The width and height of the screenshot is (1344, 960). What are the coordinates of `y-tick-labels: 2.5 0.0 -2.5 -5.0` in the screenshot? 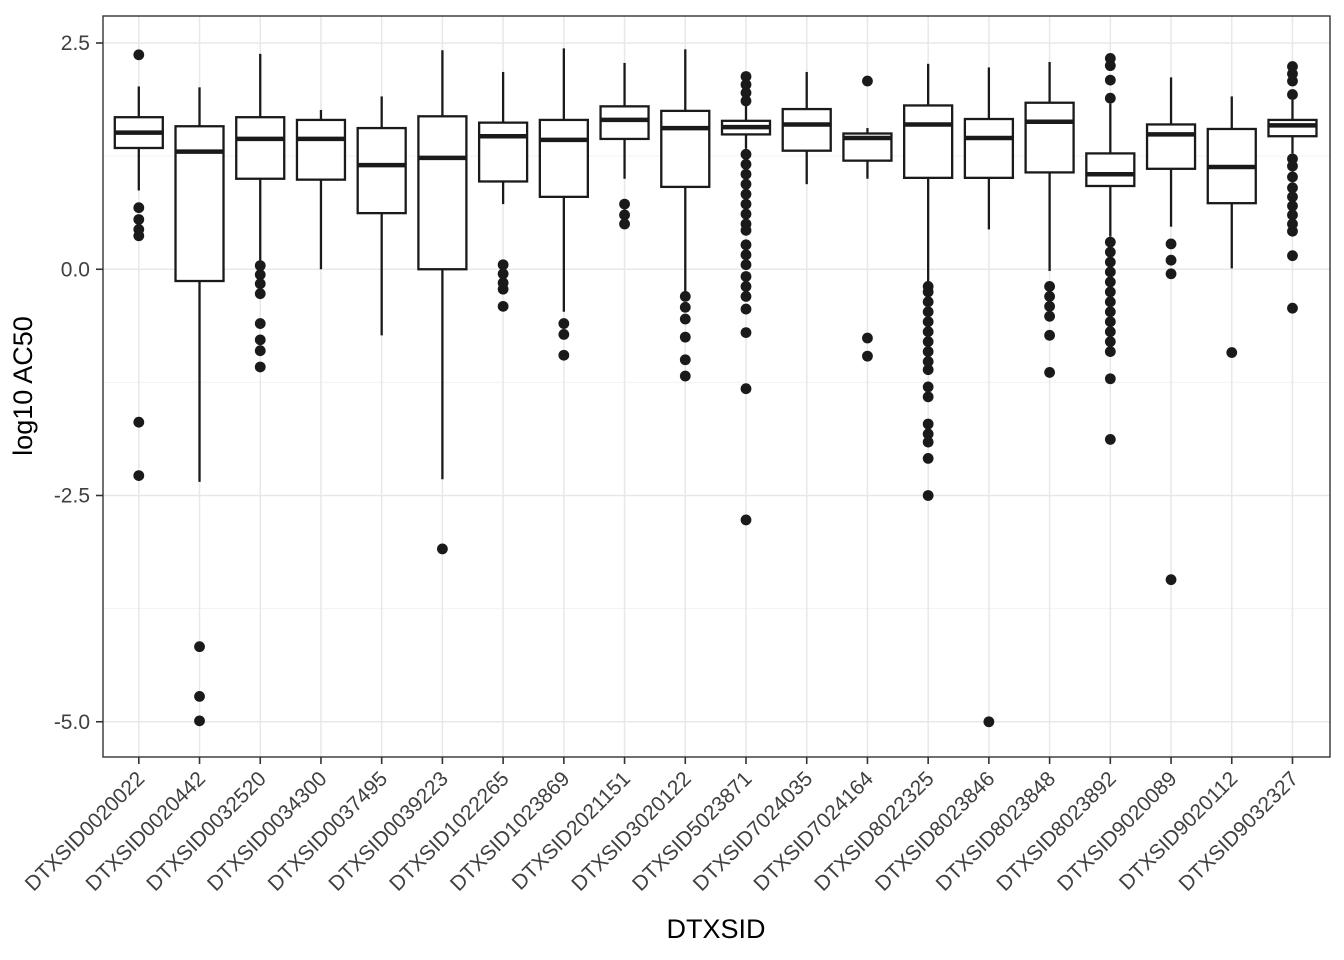 It's located at (72, 383).